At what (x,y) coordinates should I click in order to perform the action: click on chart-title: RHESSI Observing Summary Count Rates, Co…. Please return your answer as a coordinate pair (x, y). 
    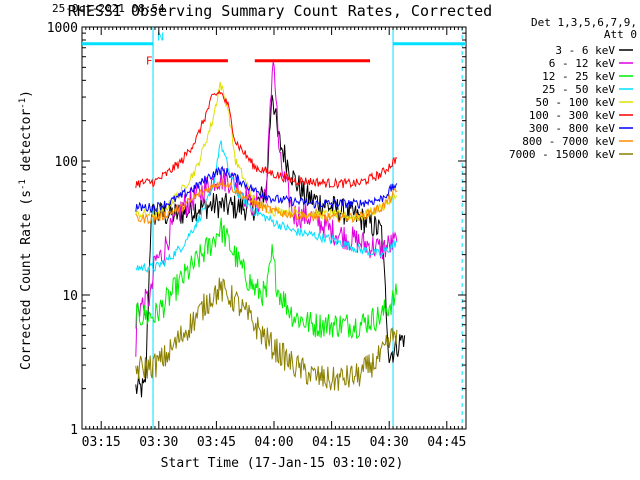
    Looking at the image, I should click on (280, 11).